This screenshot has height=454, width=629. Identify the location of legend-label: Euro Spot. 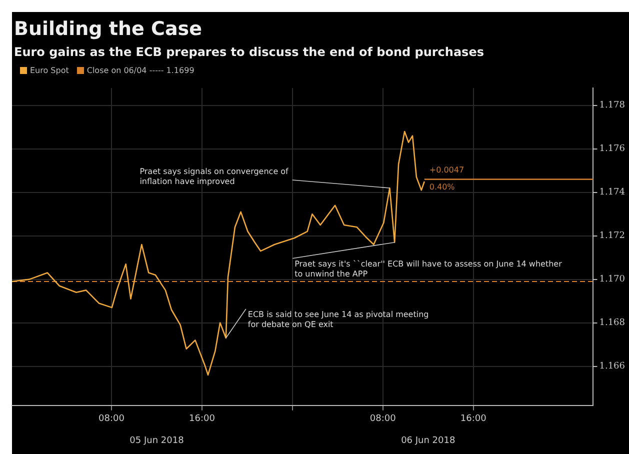
(49, 70).